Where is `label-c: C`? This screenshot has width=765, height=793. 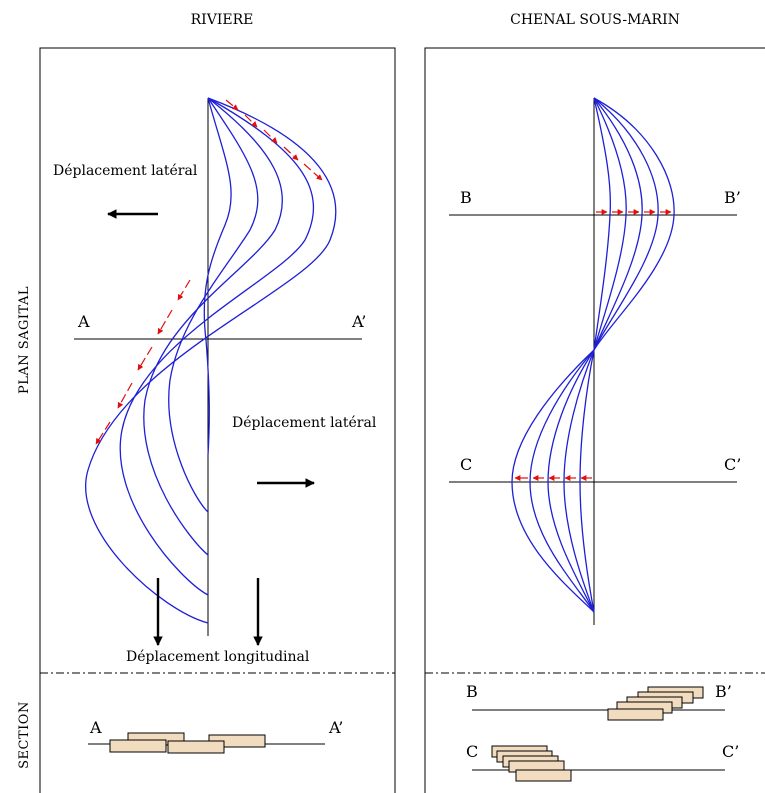
label-c: C is located at coordinates (466, 464).